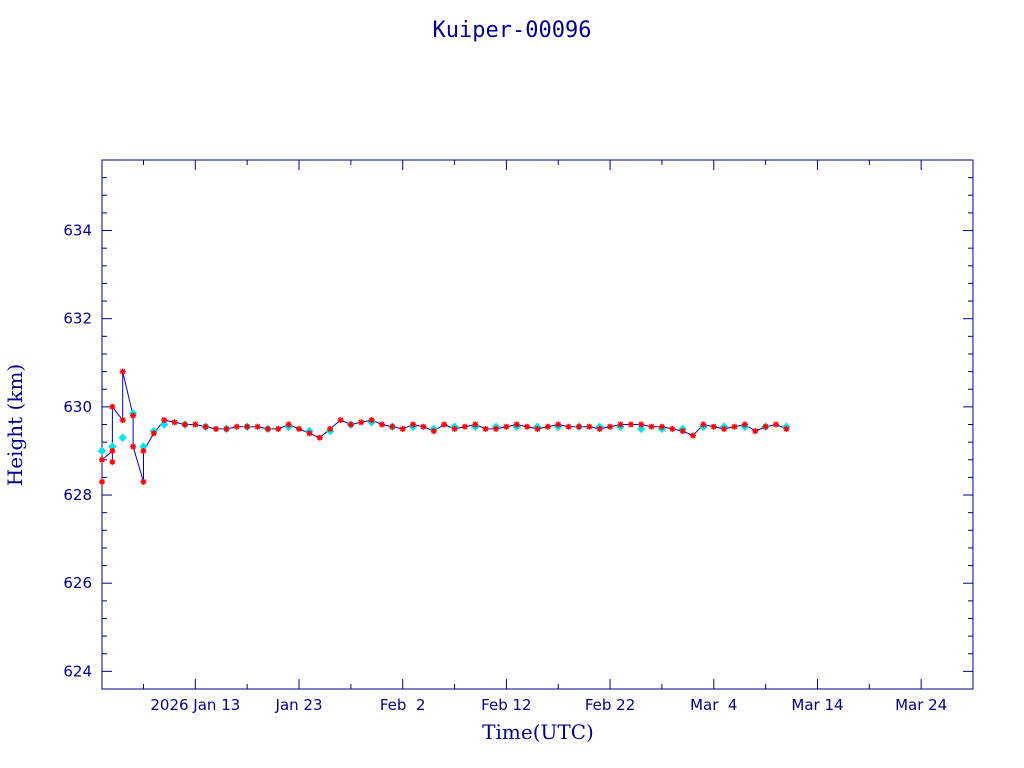 The image size is (1024, 768). Describe the element at coordinates (538, 732) in the screenshot. I see `x-axis-label: Time(UTC)` at that location.